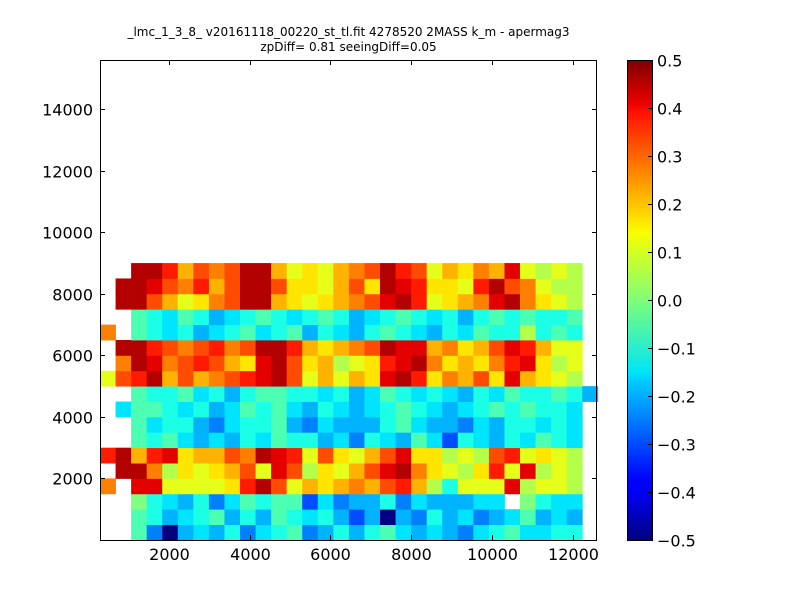 The image size is (800, 600). Describe the element at coordinates (676, 541) in the screenshot. I see `colorbar-tick-label: −0.5` at that location.